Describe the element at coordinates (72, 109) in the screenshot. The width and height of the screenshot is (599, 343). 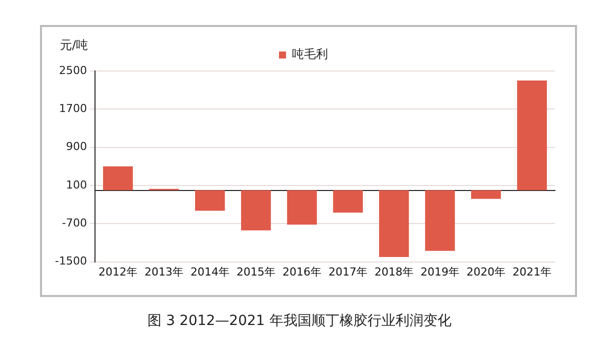
I see `y-tick-label: 1700` at that location.